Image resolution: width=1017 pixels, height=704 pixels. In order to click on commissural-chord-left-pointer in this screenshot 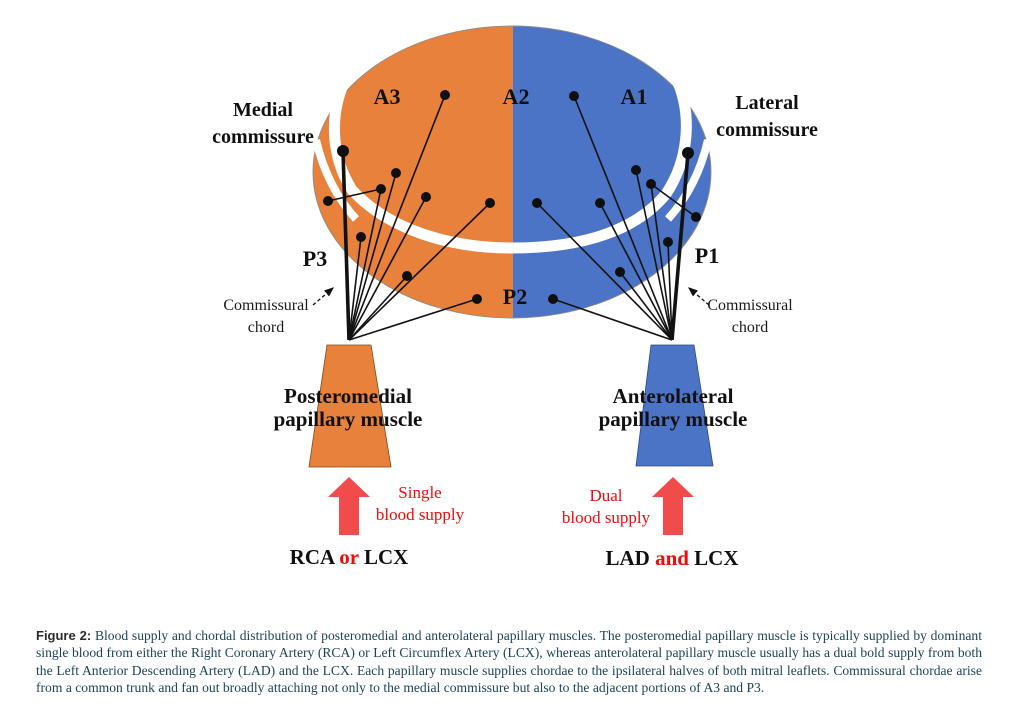, I will do `click(323, 296)`.